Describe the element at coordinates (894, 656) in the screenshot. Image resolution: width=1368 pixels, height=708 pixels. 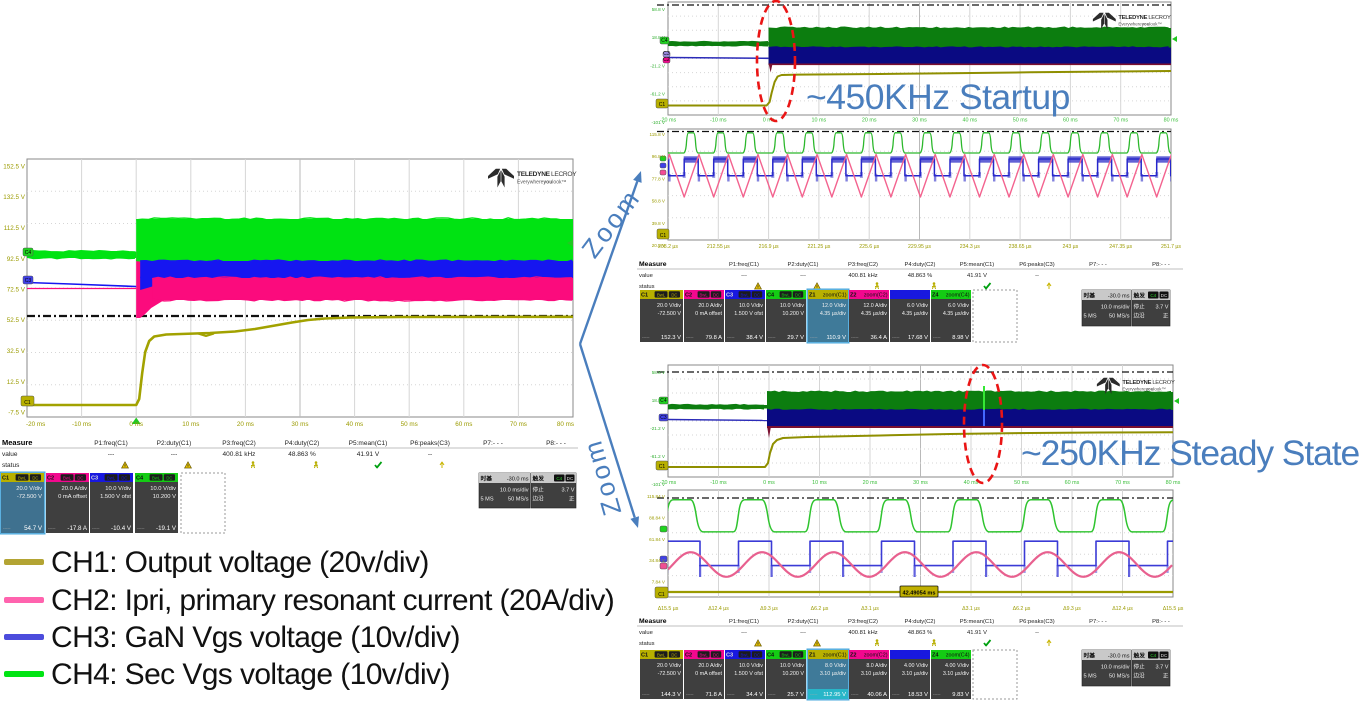
I see `svg-text: Z3` at that location.